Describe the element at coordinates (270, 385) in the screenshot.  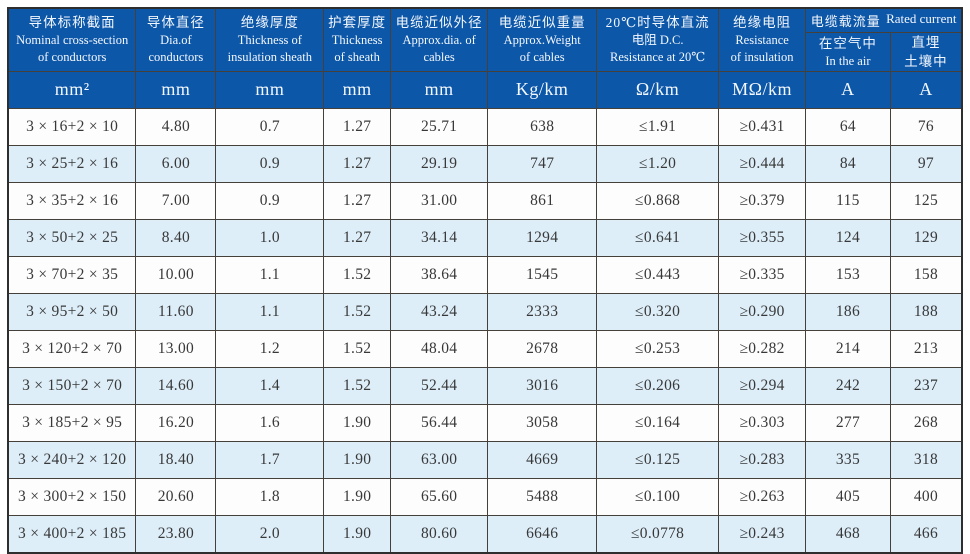
I see `body-cell: 1.4` at that location.